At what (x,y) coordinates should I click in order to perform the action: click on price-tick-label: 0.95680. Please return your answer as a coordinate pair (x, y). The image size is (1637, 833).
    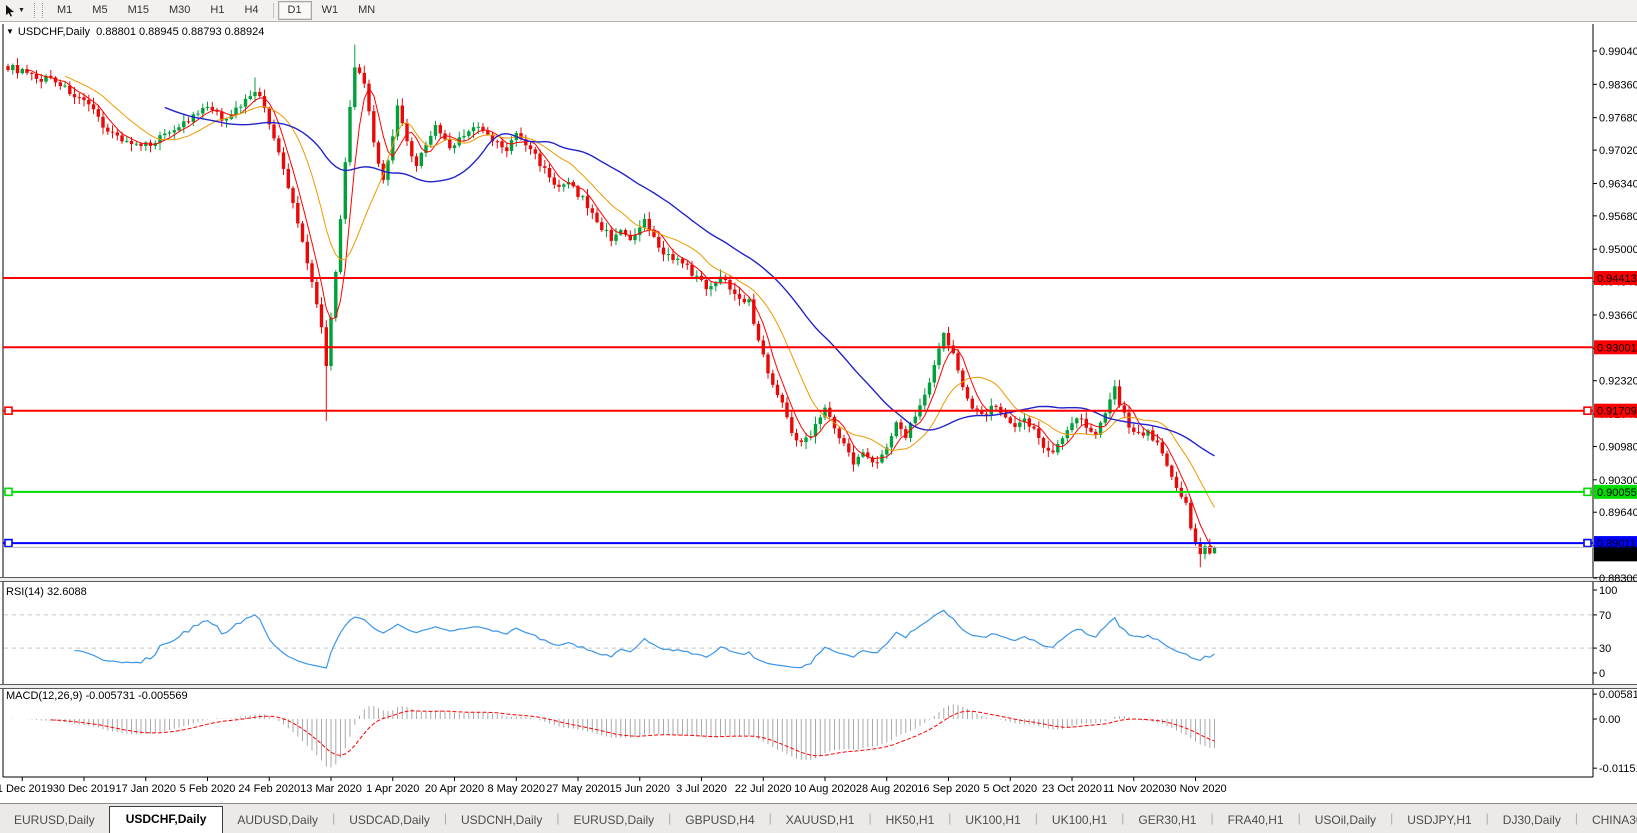
    Looking at the image, I should click on (1618, 217).